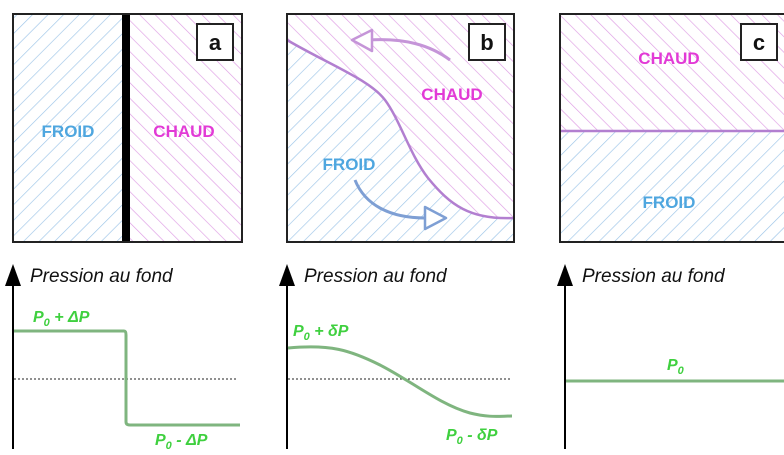 The height and width of the screenshot is (455, 784). Describe the element at coordinates (181, 442) in the screenshot. I see `pressure-low-label: P0 - ΔP` at that location.